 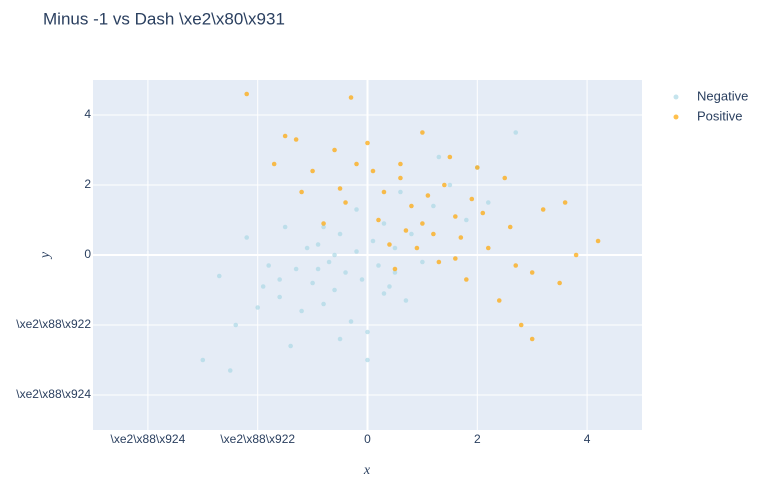 I want to click on x-tick-label: \xe2\x88\x924, so click(x=148, y=439).